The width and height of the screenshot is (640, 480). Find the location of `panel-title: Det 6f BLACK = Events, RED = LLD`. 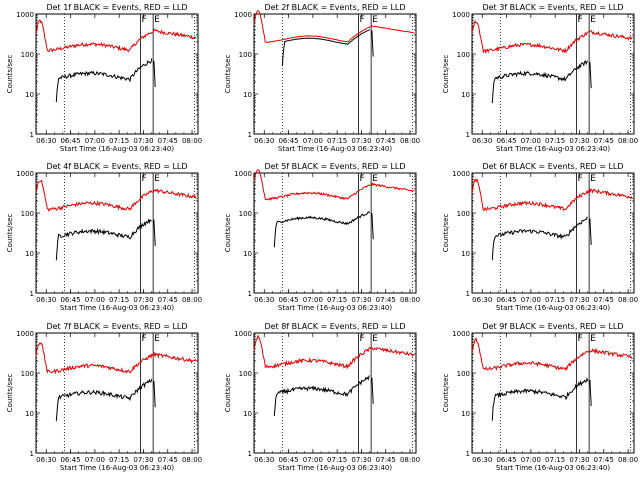

panel-title: Det 6f BLACK = Events, RED = LLD is located at coordinates (552, 166).